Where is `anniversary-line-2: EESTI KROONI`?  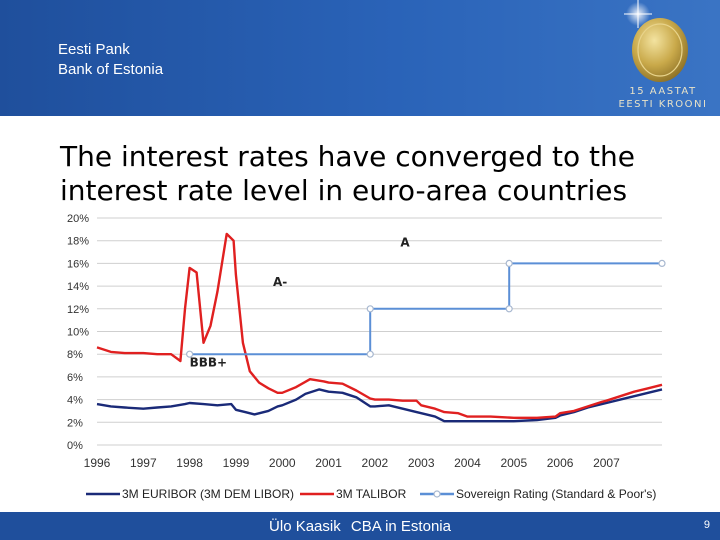
anniversary-line-2: EESTI KROONI is located at coordinates (663, 104).